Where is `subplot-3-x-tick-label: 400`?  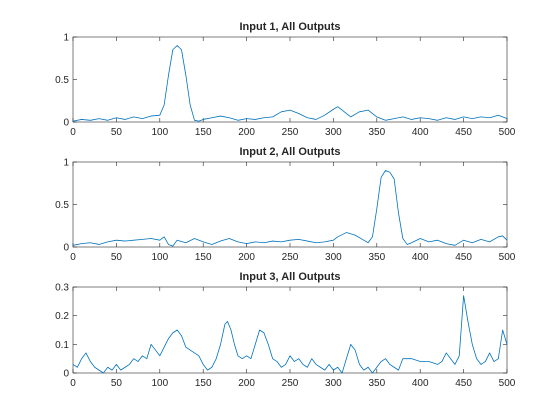
subplot-3-x-tick-label: 400 is located at coordinates (420, 383).